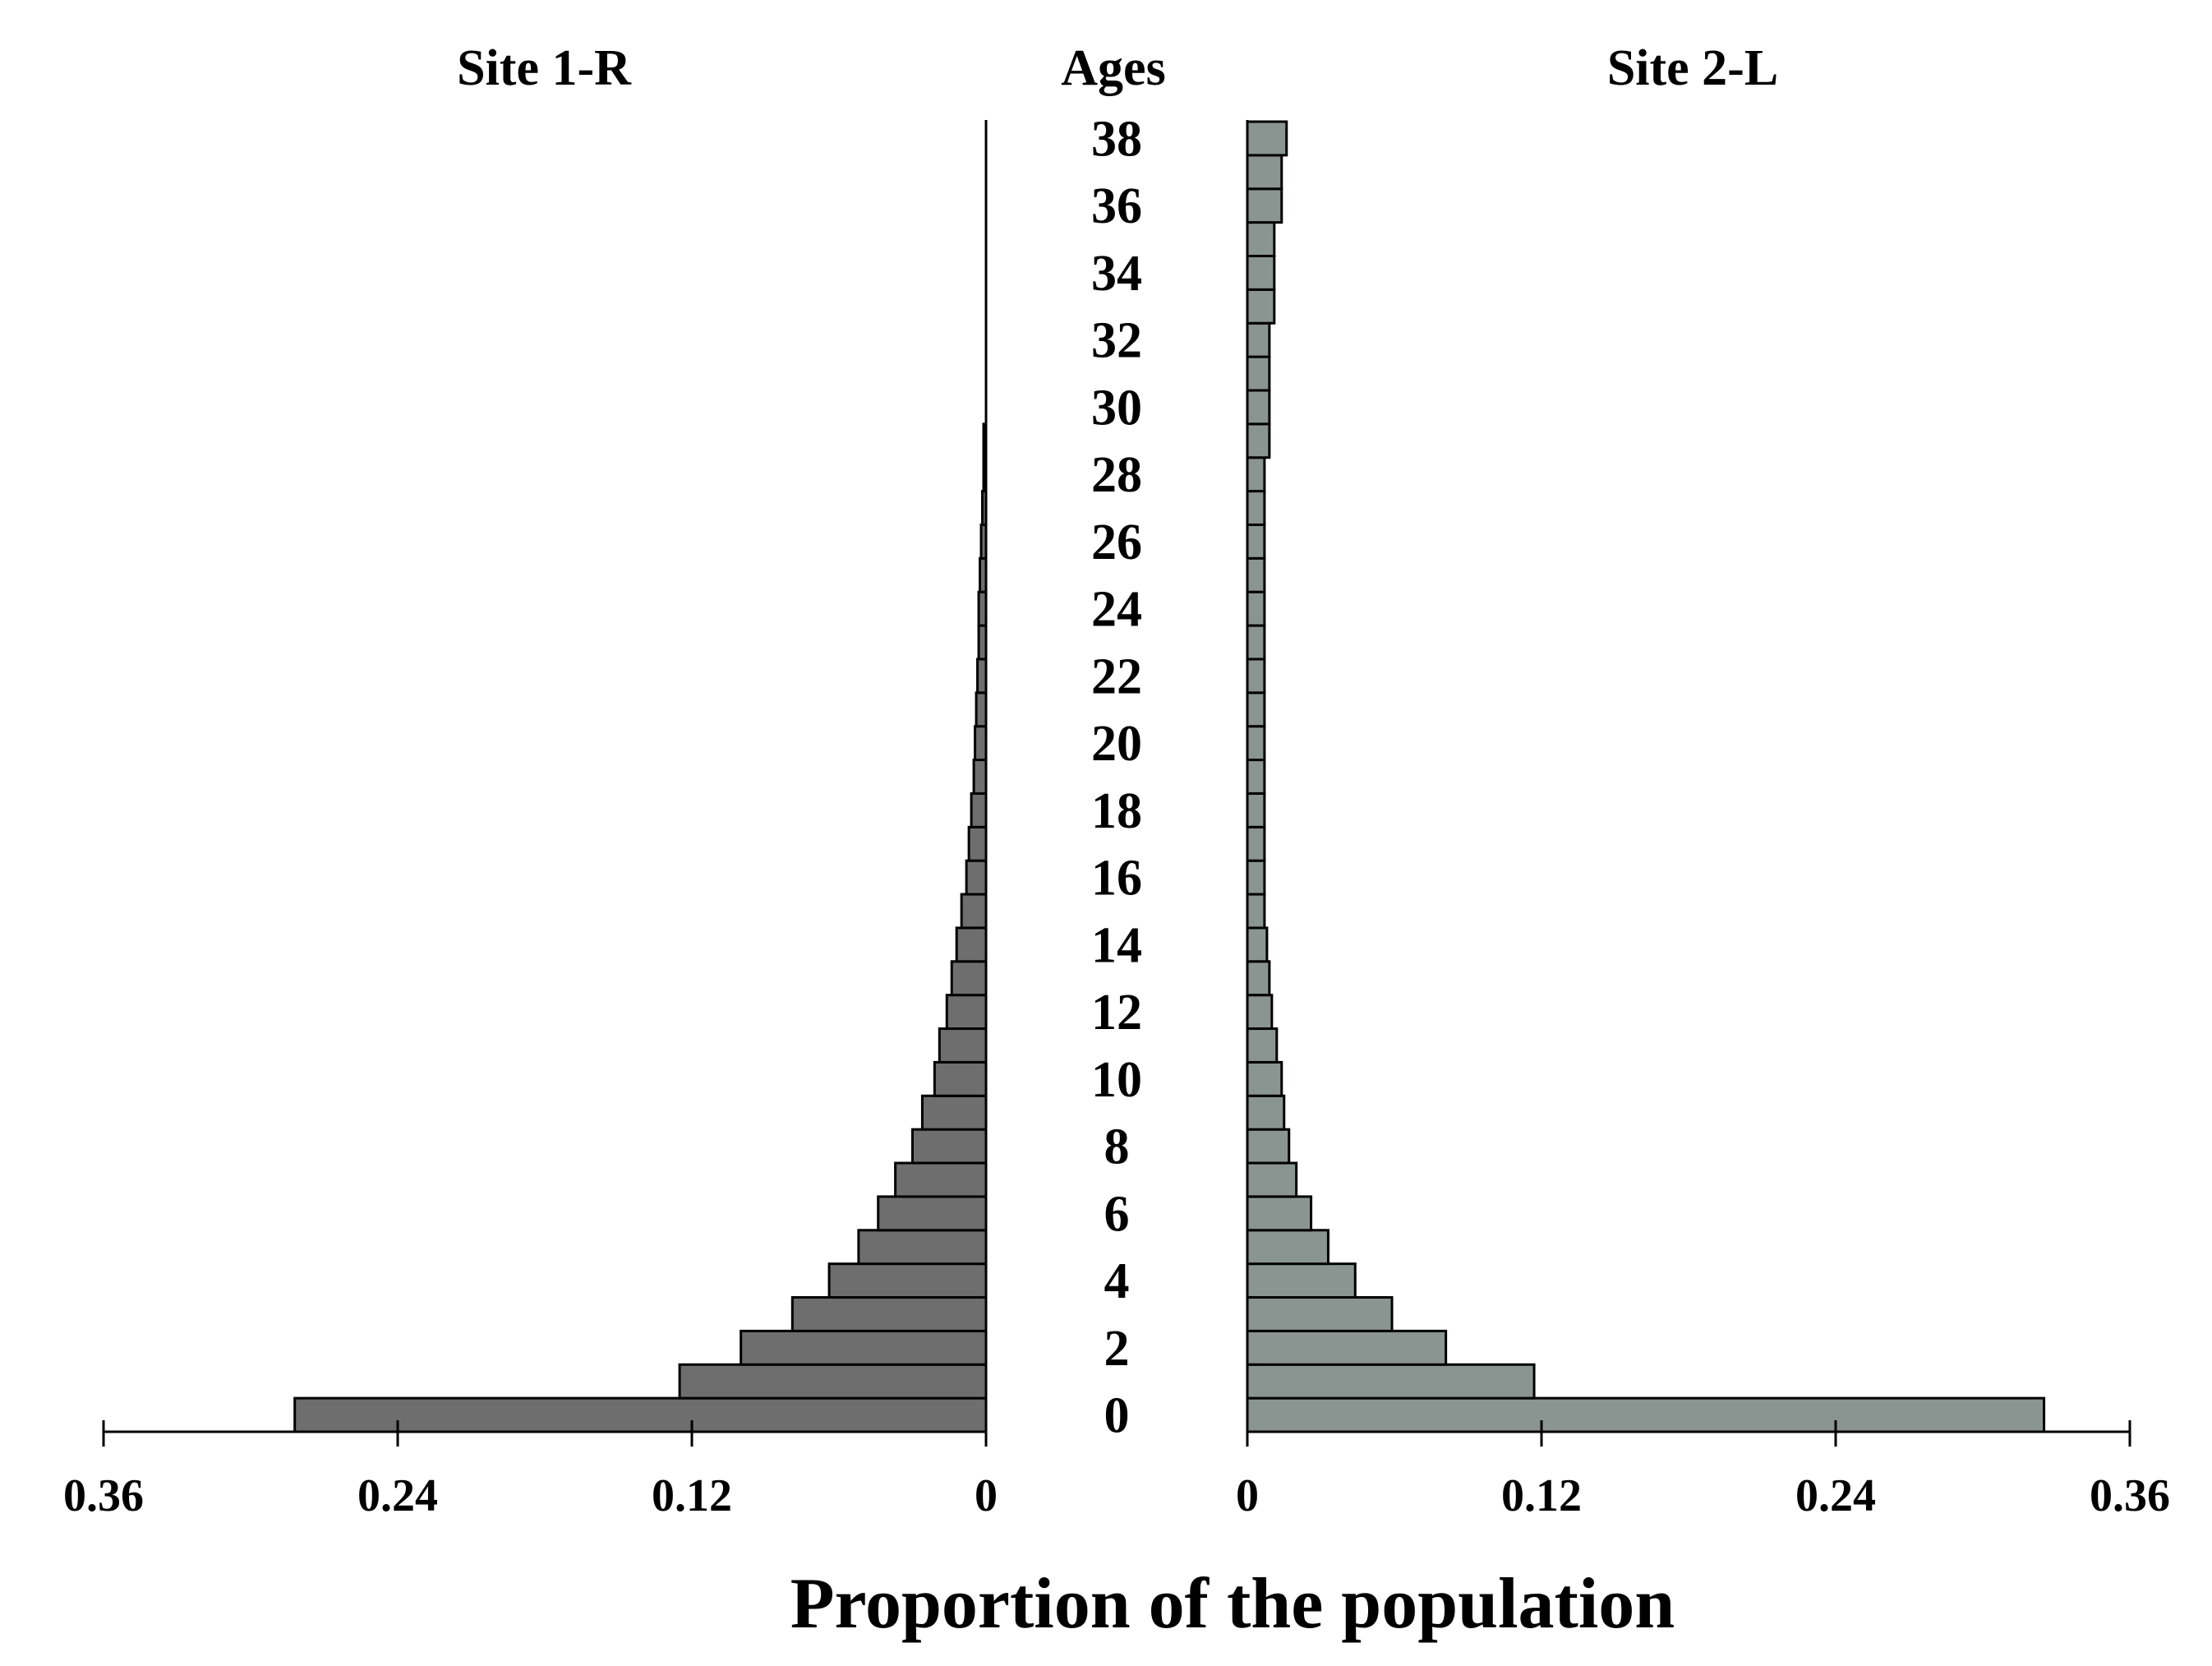 The image size is (2212, 1666). I want to click on left-x-tick-label: 0.36, so click(103, 1496).